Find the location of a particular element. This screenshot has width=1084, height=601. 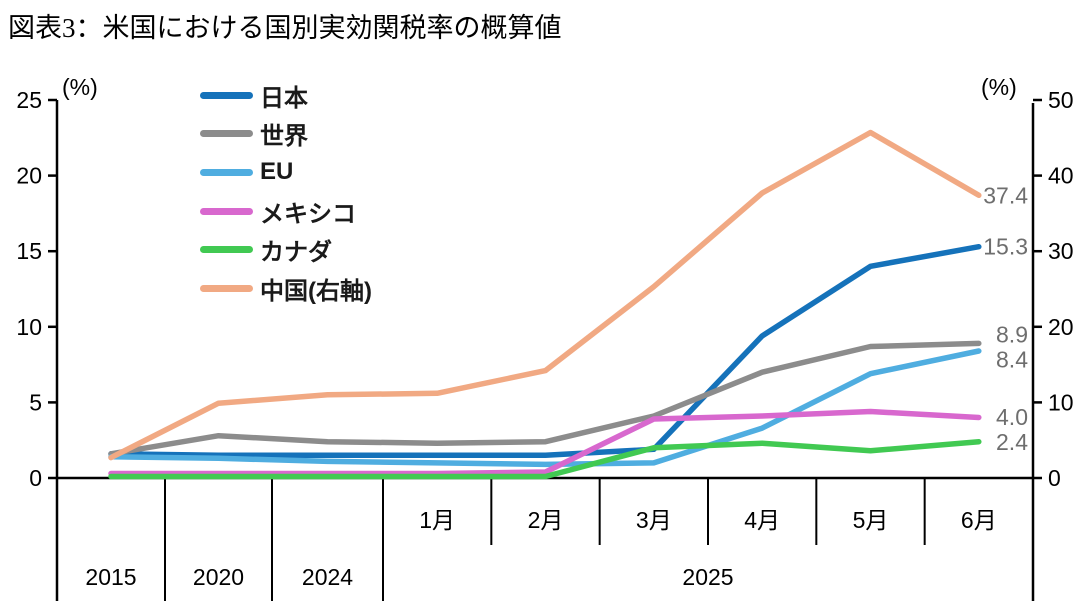

series-end-value-label: 8.4 is located at coordinates (1012, 360).